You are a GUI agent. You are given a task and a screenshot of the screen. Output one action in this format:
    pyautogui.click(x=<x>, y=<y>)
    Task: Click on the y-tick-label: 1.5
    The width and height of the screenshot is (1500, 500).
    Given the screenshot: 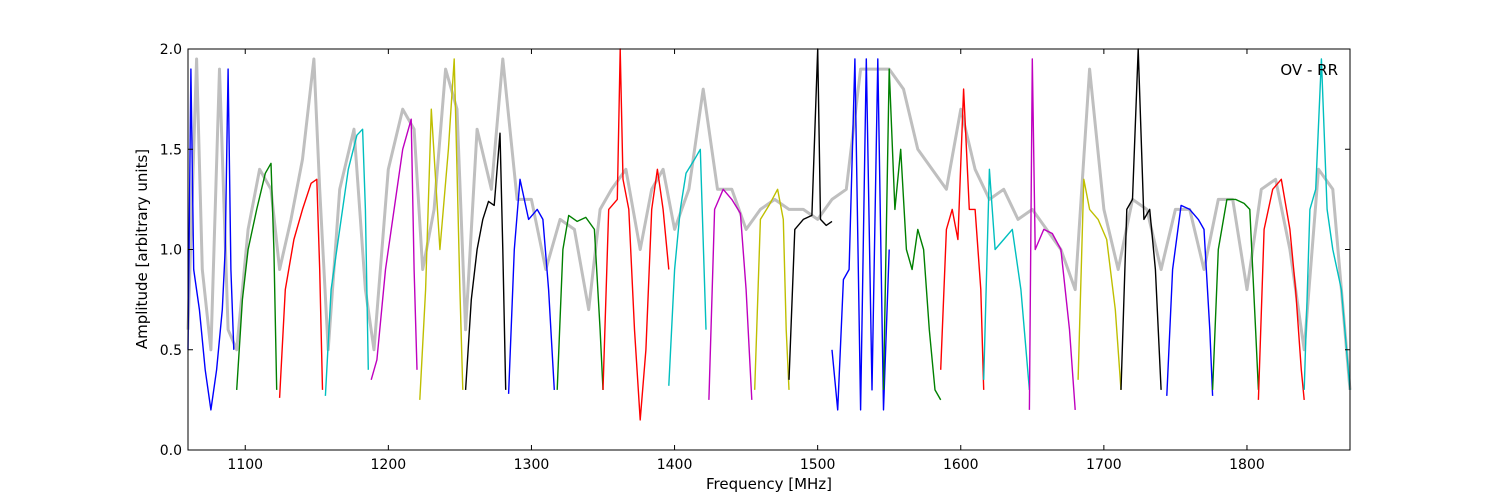 What is the action you would take?
    pyautogui.click(x=171, y=150)
    